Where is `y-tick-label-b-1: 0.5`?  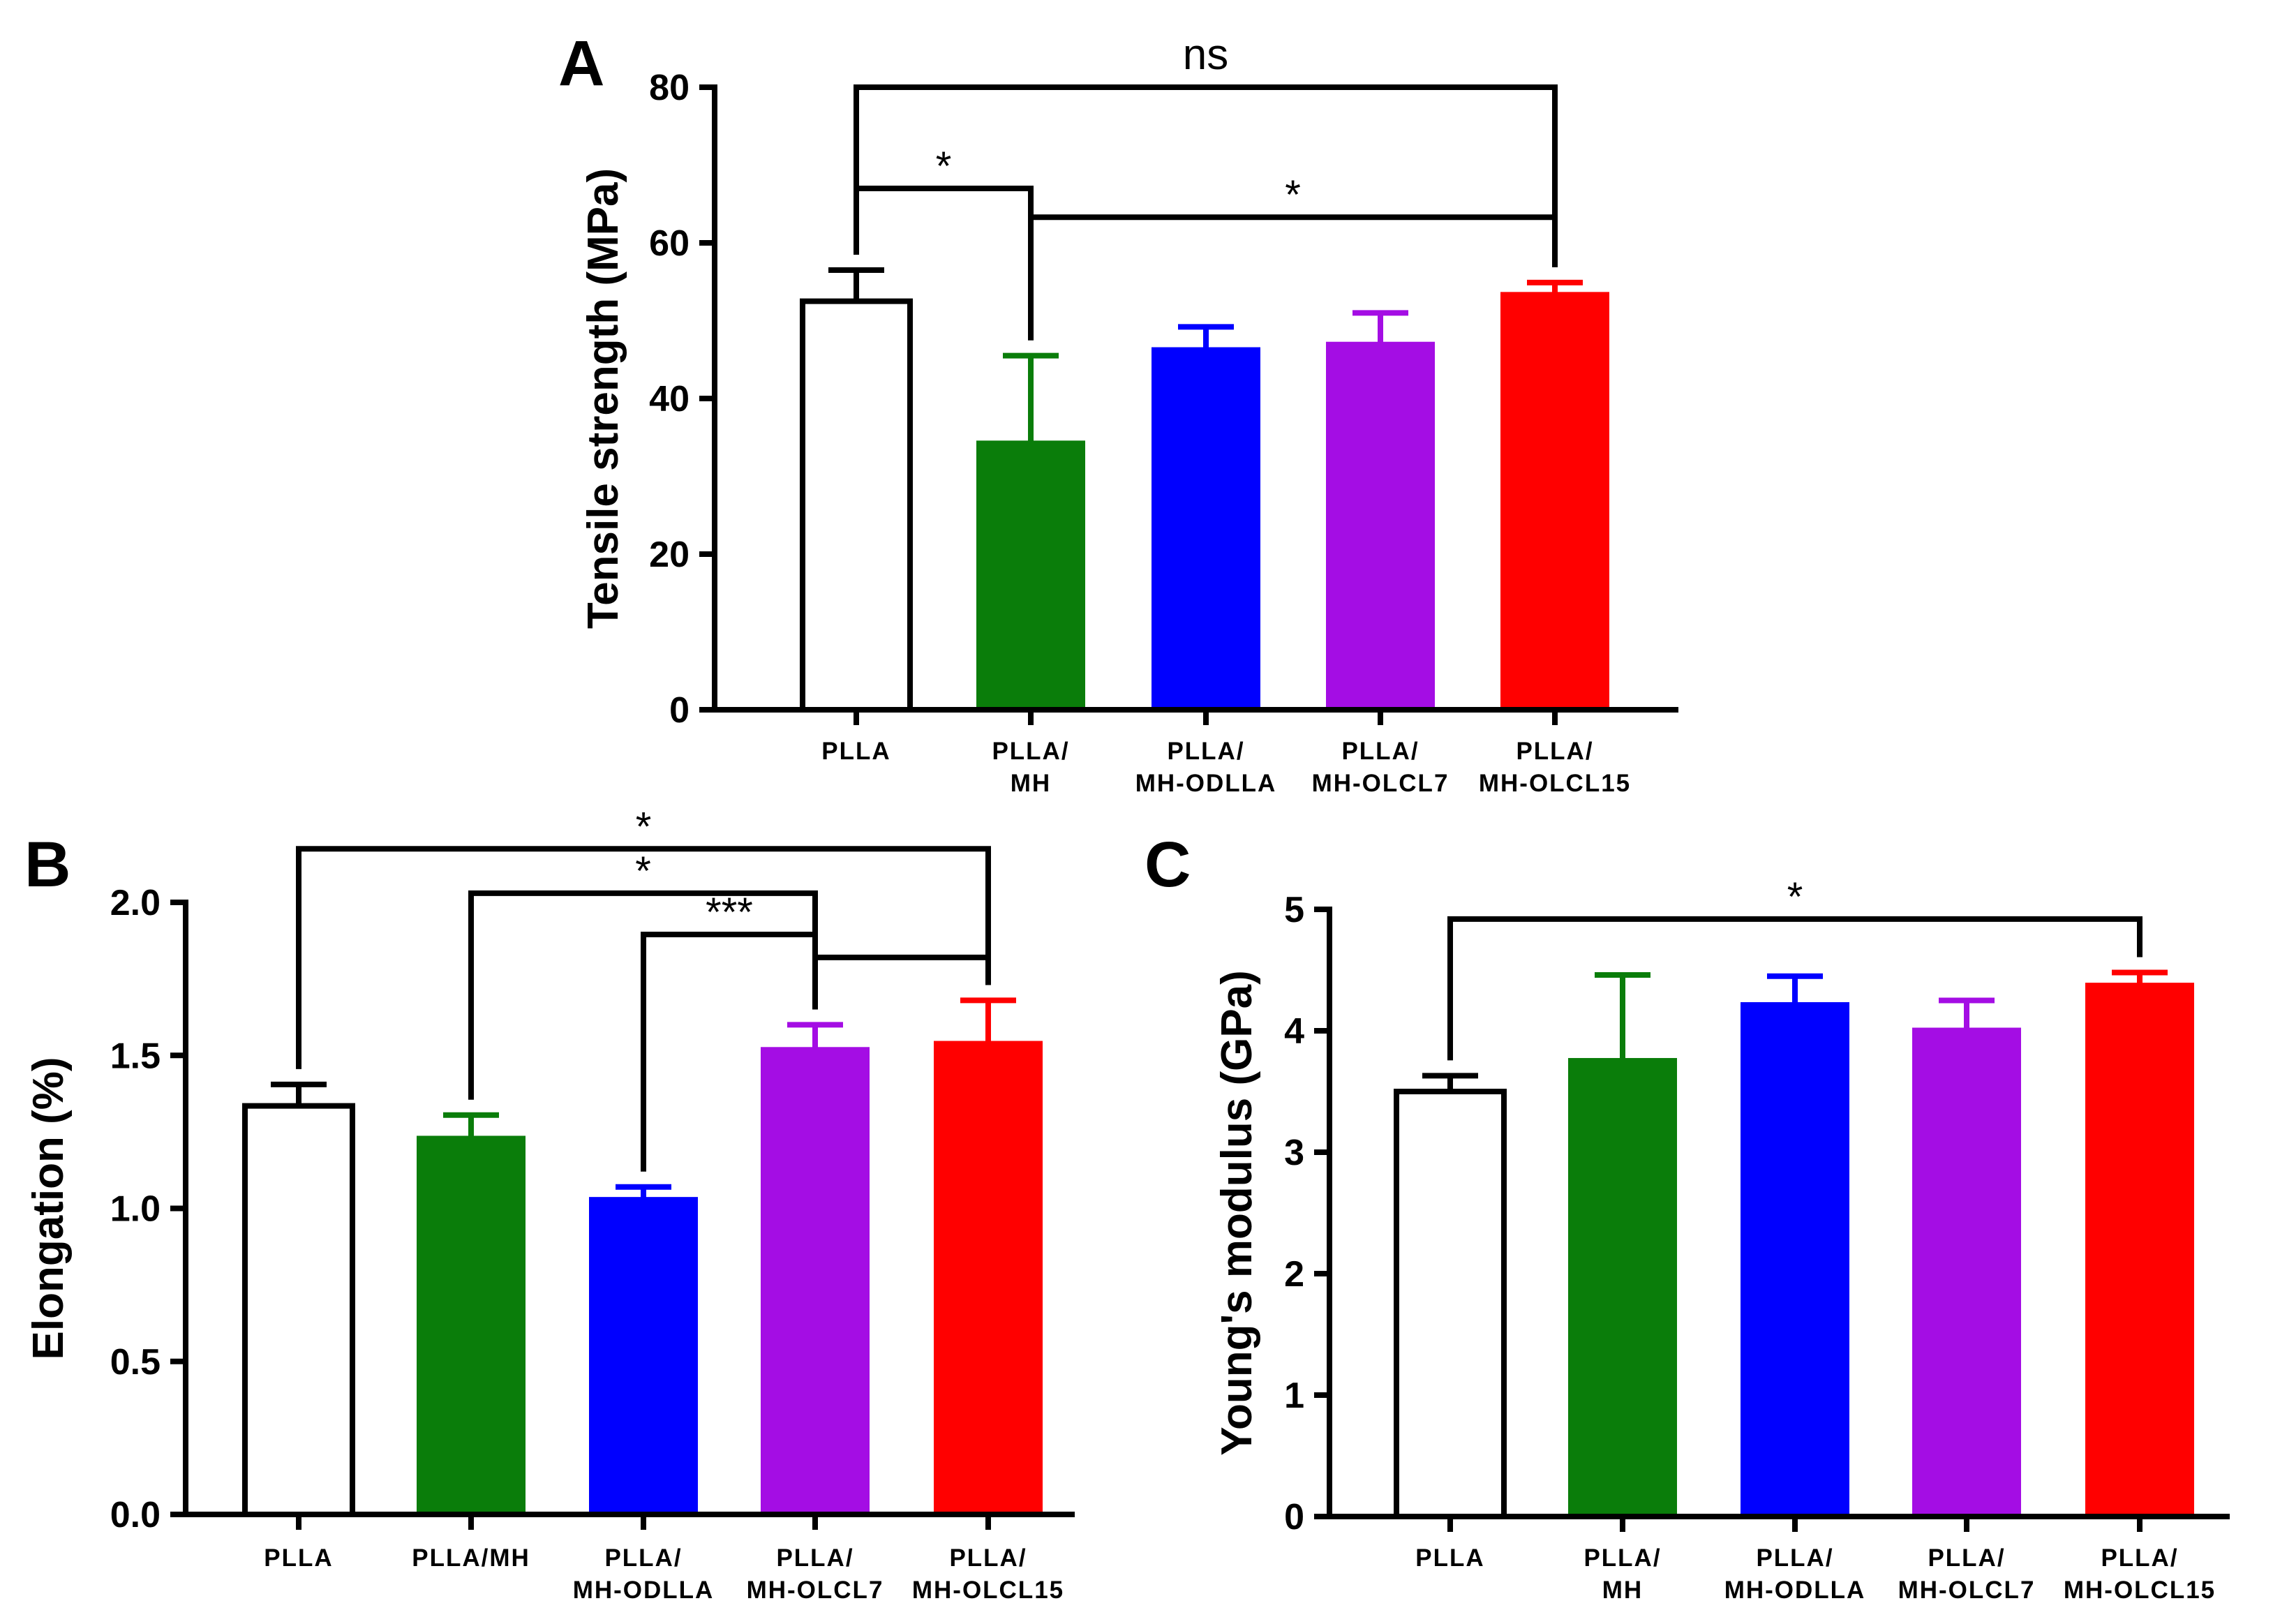
y-tick-label-b-1: 0.5 is located at coordinates (135, 1362).